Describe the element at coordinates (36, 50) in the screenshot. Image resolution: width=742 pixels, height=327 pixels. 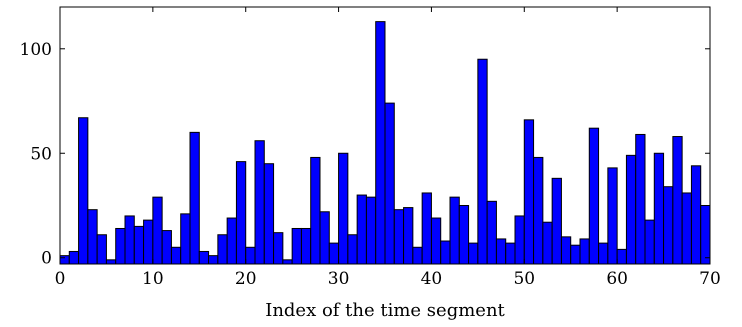
I see `y-tick-label: 100` at that location.